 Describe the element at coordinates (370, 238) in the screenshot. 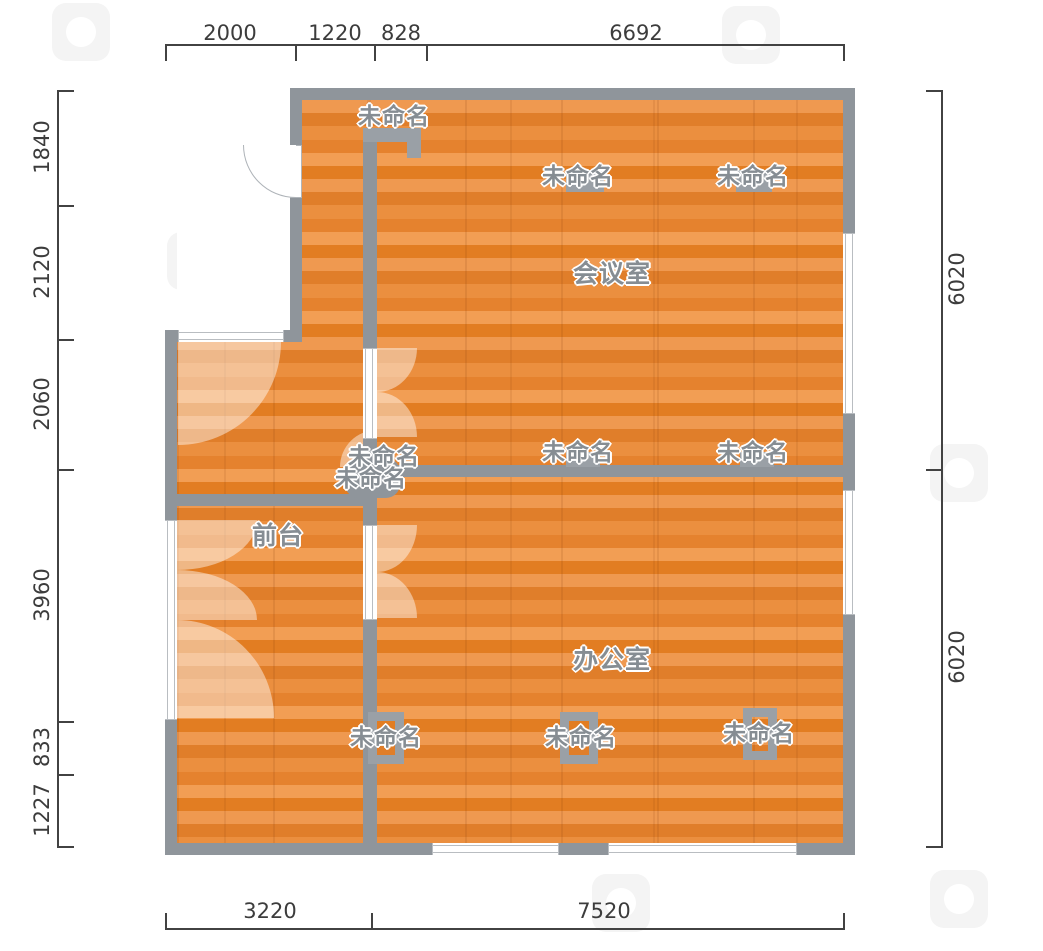

I see `wall-interior-vertical` at that location.